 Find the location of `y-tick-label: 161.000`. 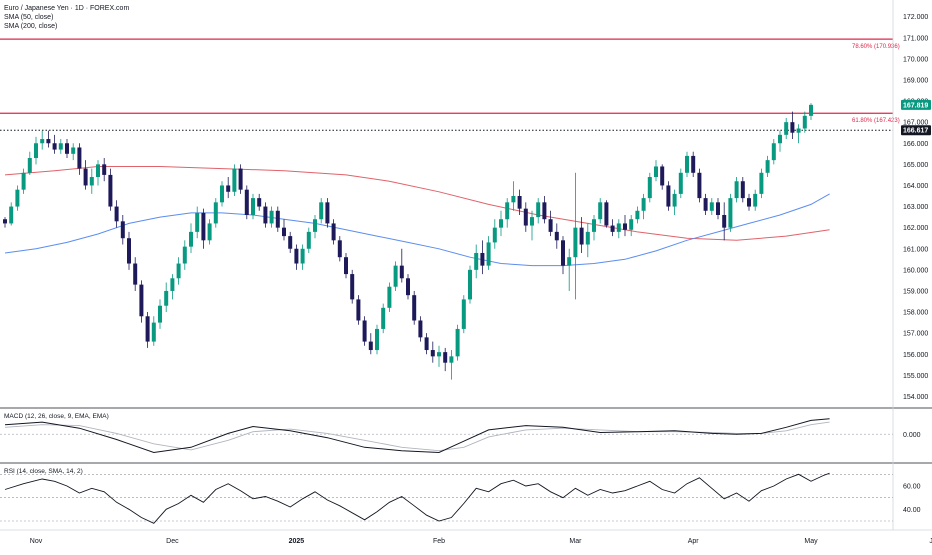

y-tick-label: 161.000 is located at coordinates (915, 249).